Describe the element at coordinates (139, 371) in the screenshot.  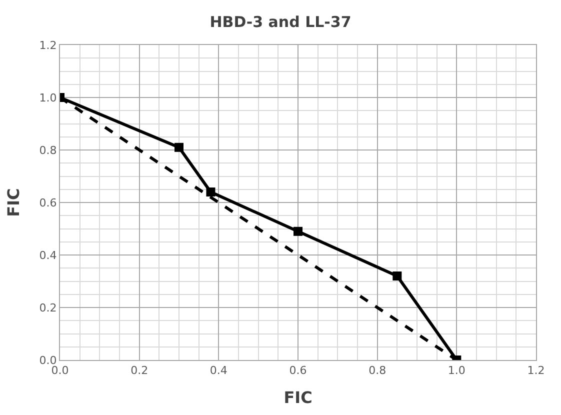
I see `x-tick-label: 0.2` at that location.